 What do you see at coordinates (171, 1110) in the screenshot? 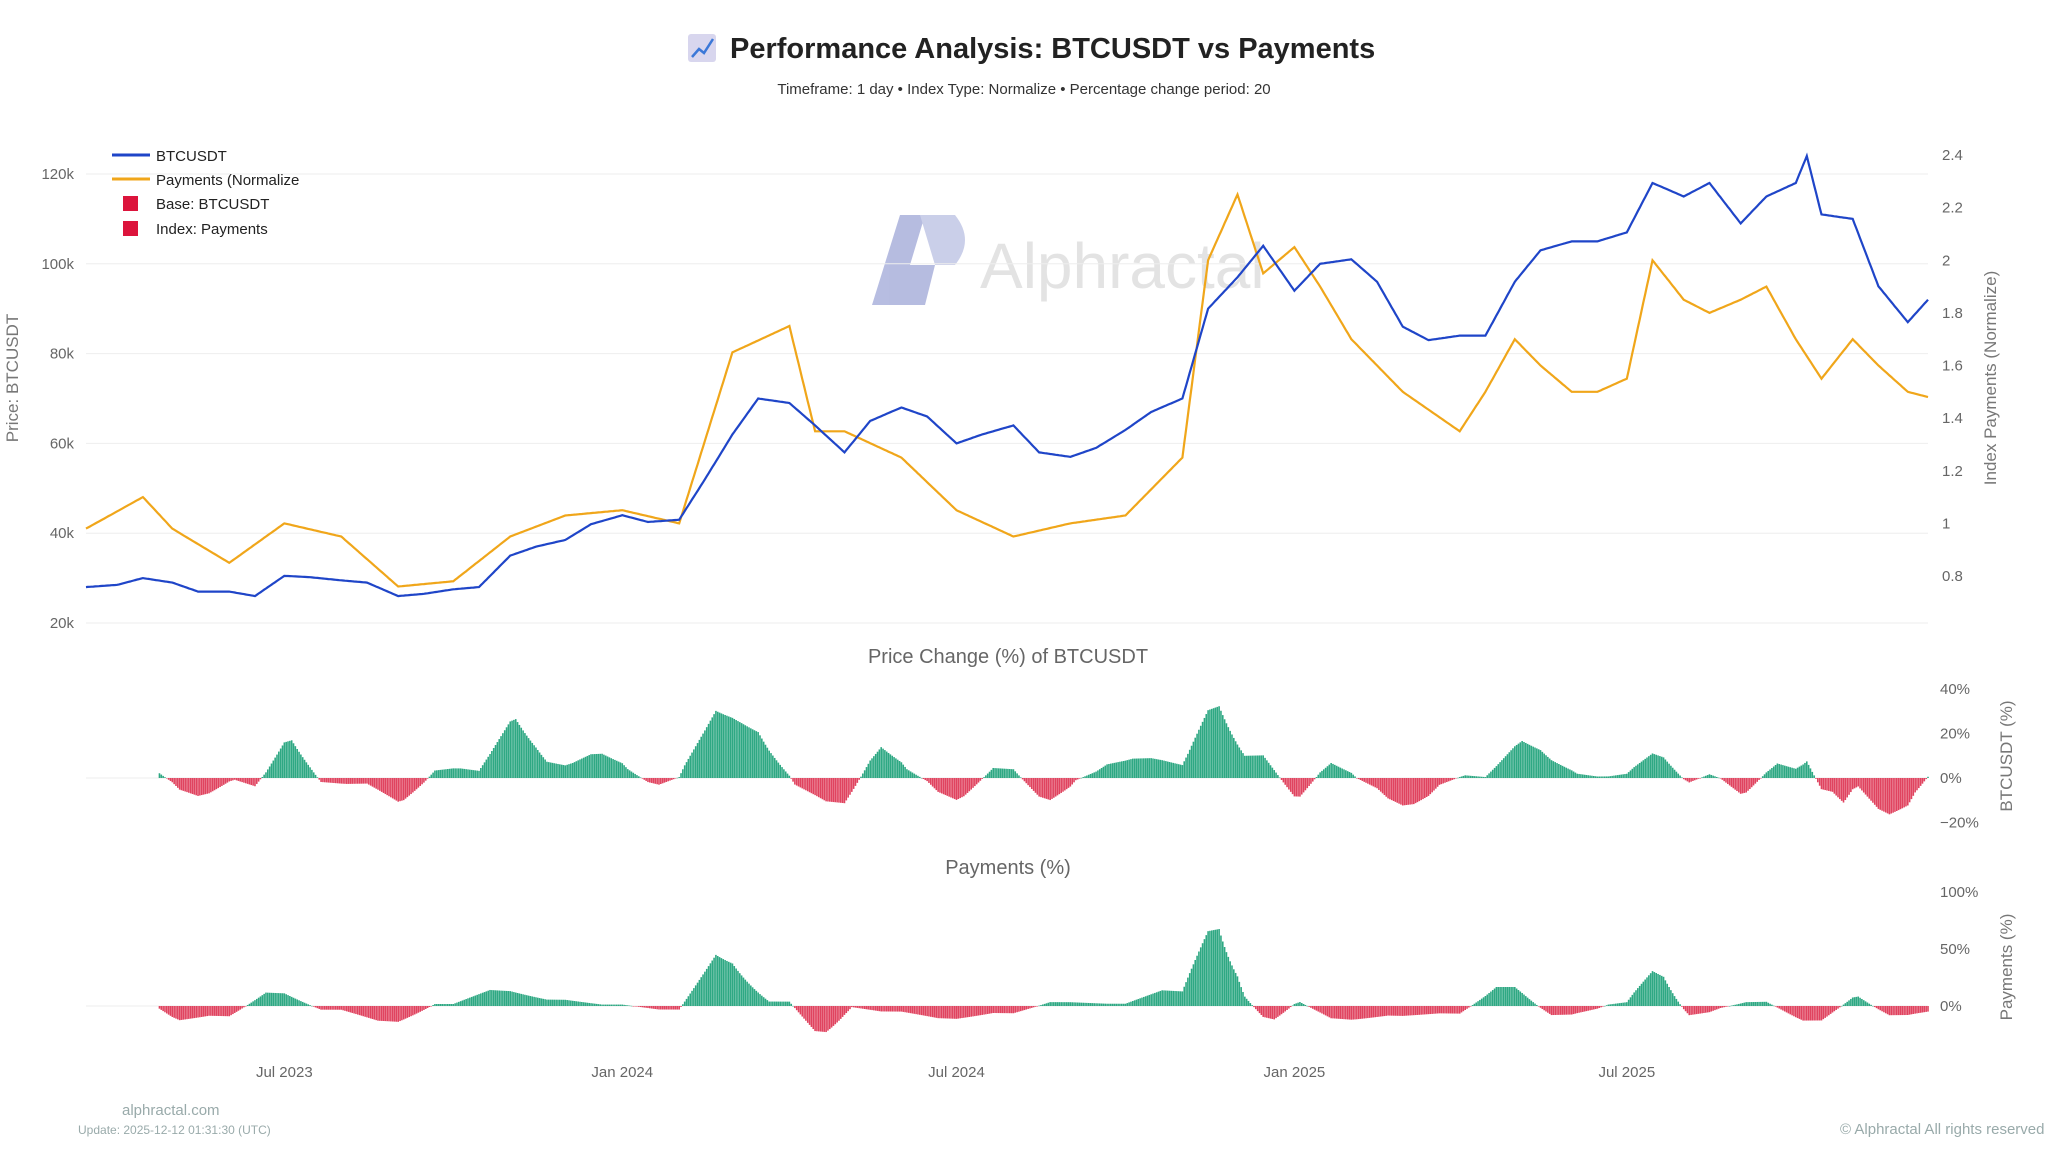
I see `footer-site: alphractal.com` at bounding box center [171, 1110].